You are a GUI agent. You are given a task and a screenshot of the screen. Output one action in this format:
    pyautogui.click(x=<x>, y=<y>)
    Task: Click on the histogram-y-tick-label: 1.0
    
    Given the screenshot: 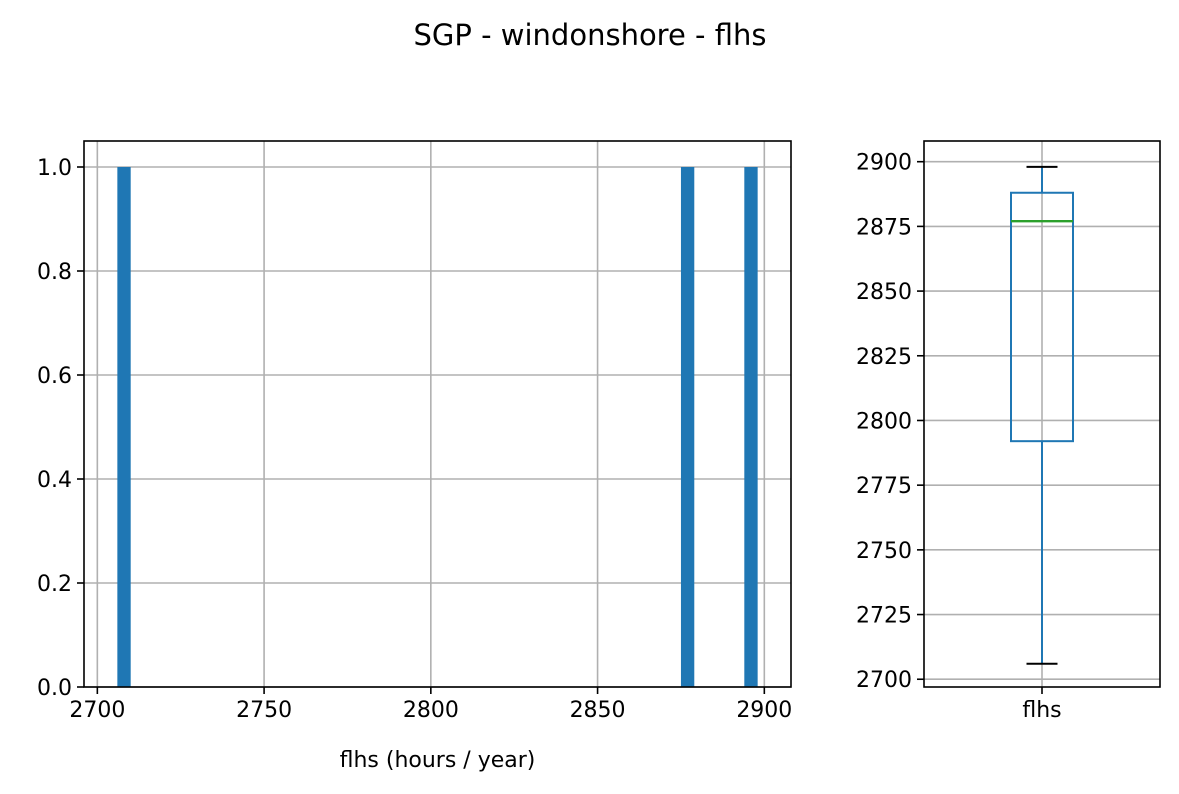 What is the action you would take?
    pyautogui.click(x=54, y=168)
    